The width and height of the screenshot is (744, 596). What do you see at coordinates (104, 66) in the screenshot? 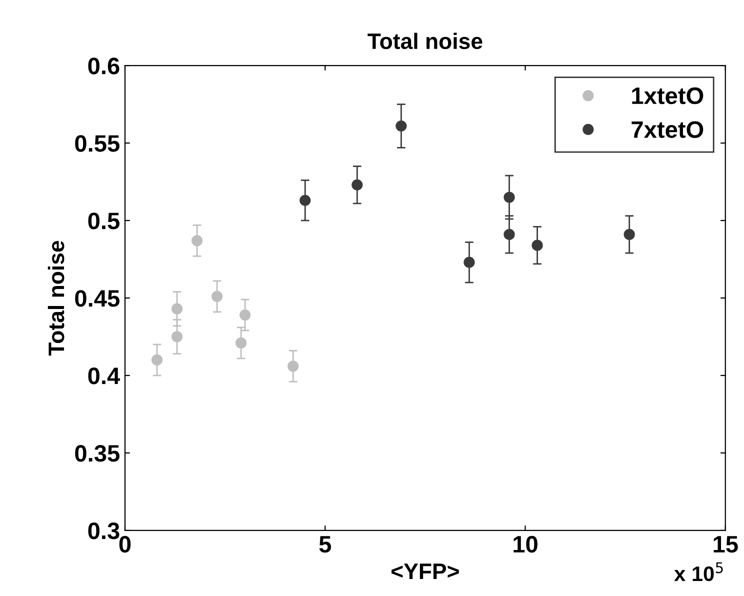
I see `y-tick-label: 0.6` at bounding box center [104, 66].